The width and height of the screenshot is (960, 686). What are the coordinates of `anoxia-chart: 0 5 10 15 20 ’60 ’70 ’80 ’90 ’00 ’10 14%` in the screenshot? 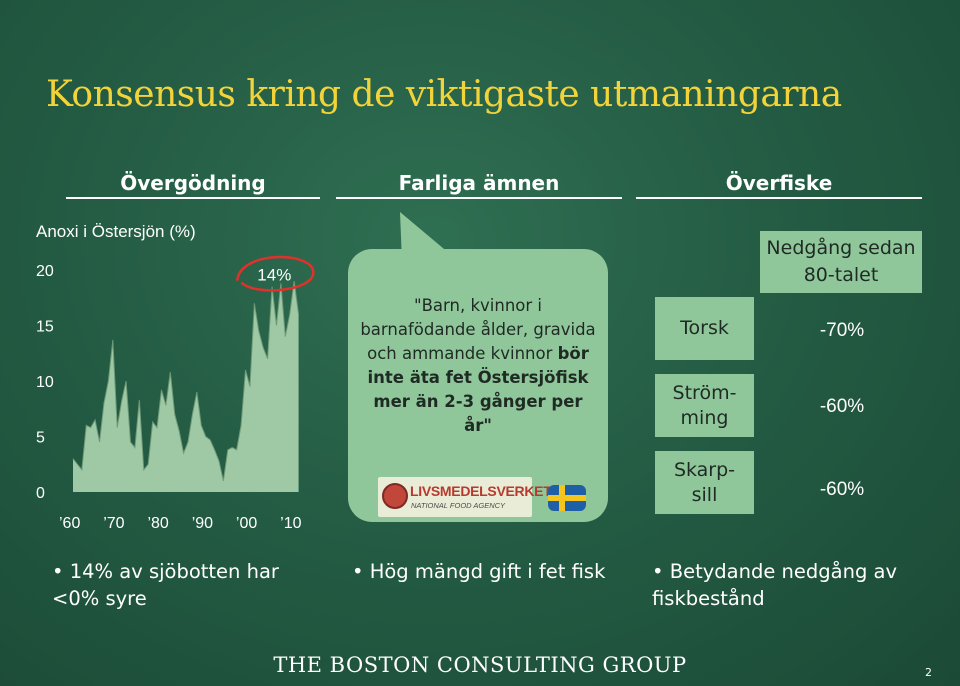 It's located at (175, 393).